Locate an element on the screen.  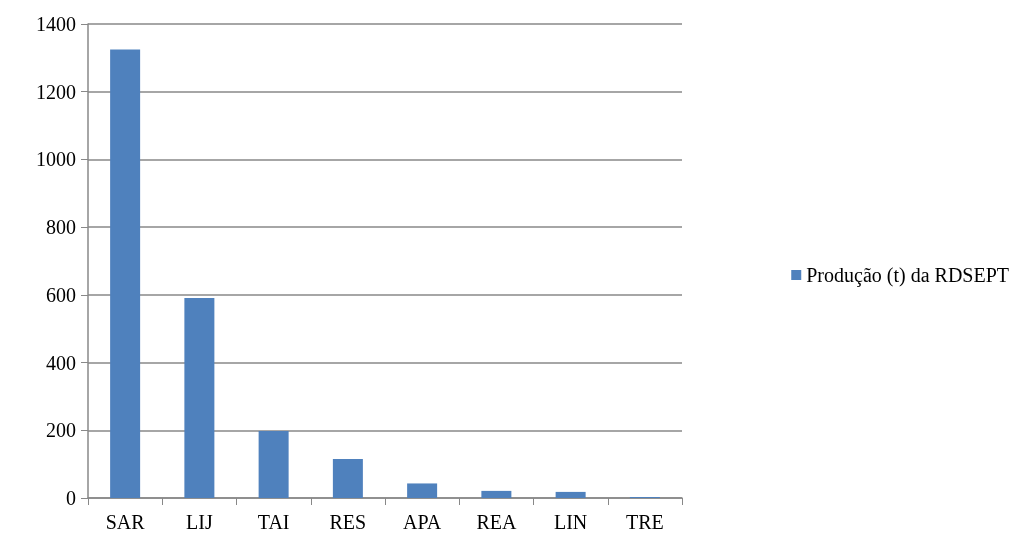
x-tick-label: RES is located at coordinates (348, 522).